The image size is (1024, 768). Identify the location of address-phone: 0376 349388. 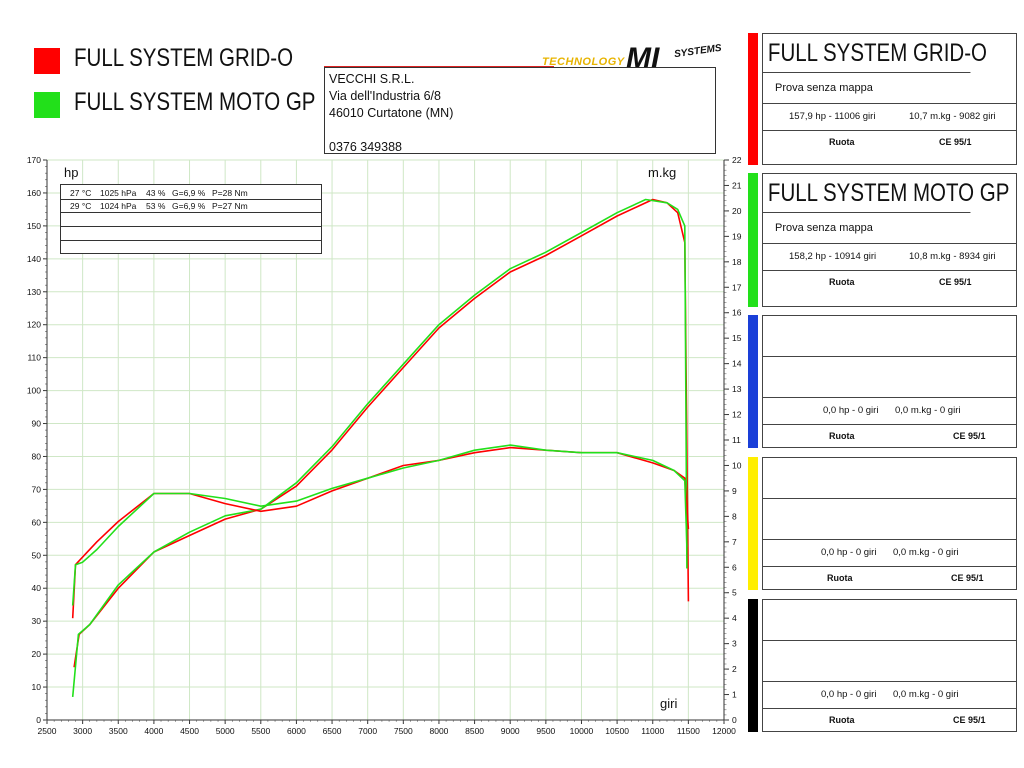
(365, 147).